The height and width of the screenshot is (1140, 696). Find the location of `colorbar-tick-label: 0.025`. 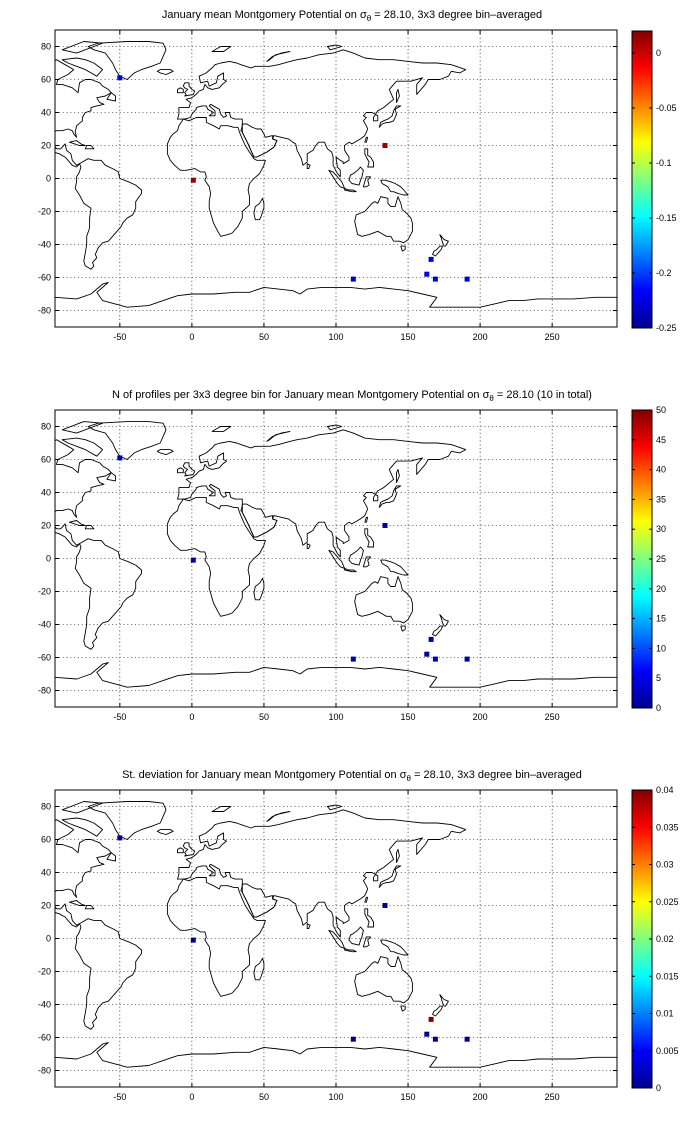

colorbar-tick-label: 0.025 is located at coordinates (667, 902).